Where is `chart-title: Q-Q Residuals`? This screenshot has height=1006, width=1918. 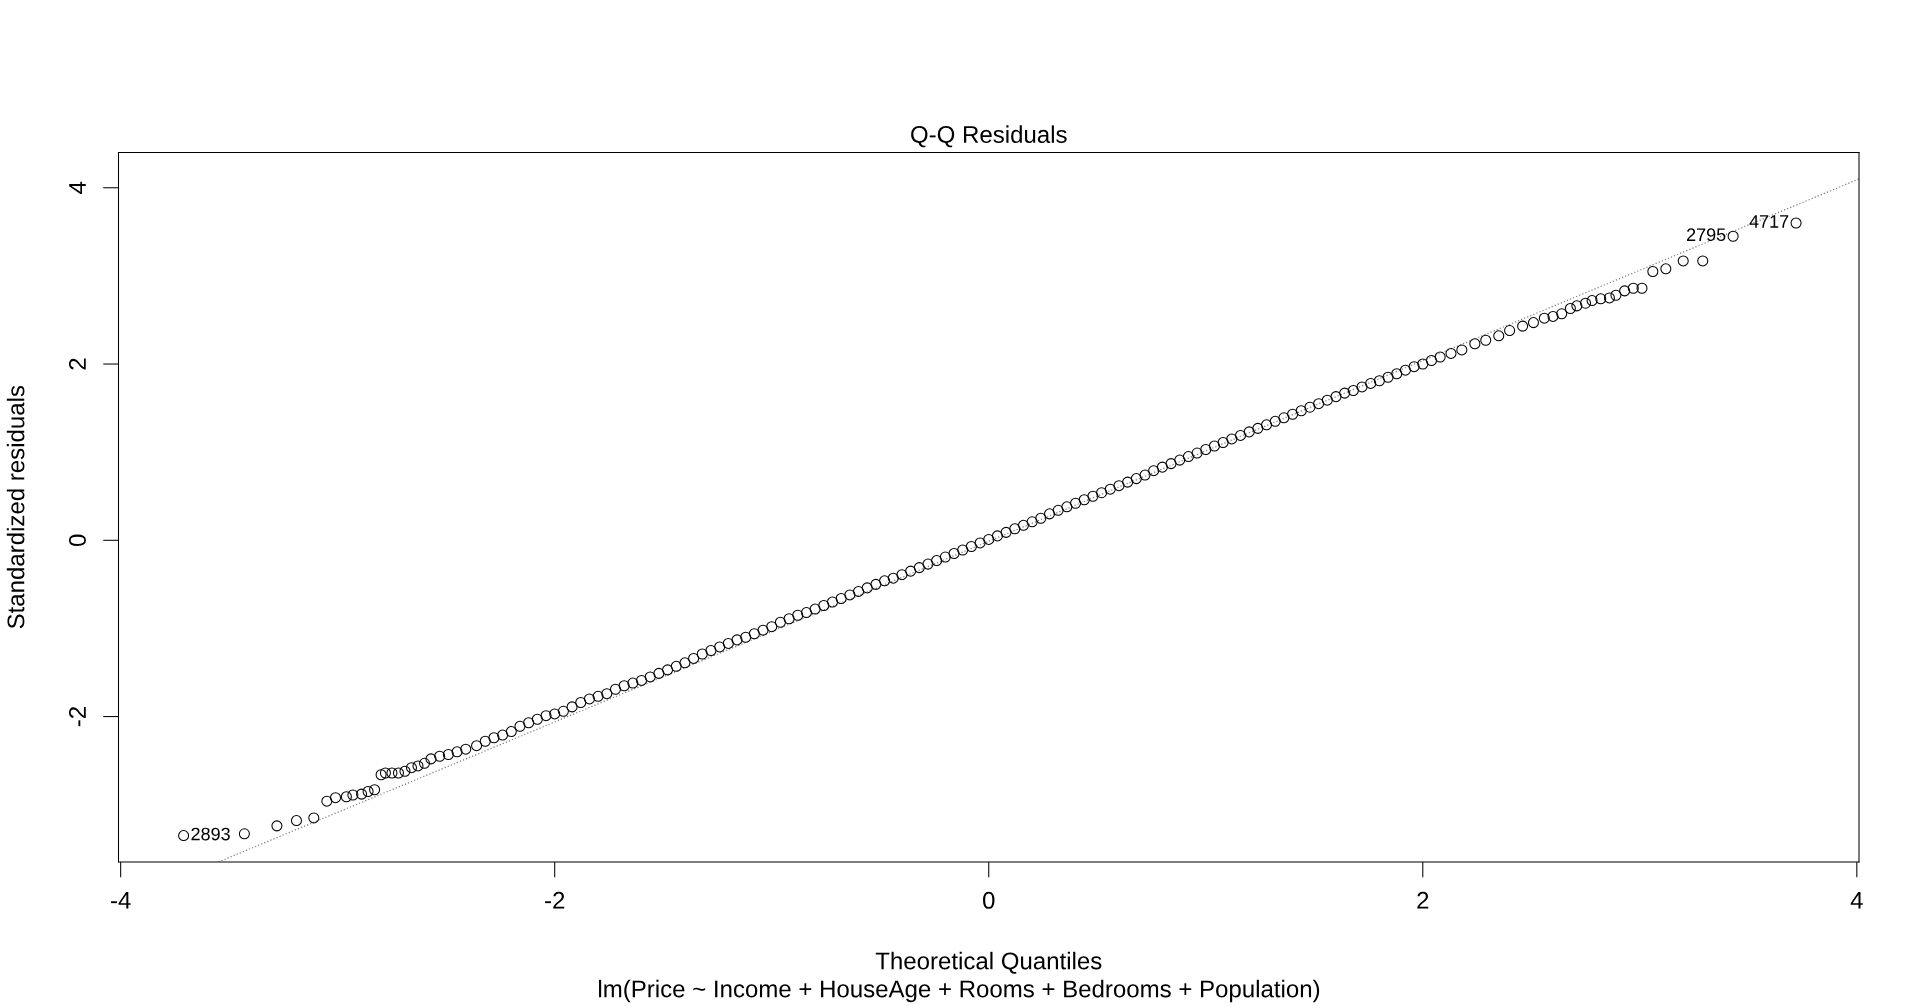 chart-title: Q-Q Residuals is located at coordinates (989, 136).